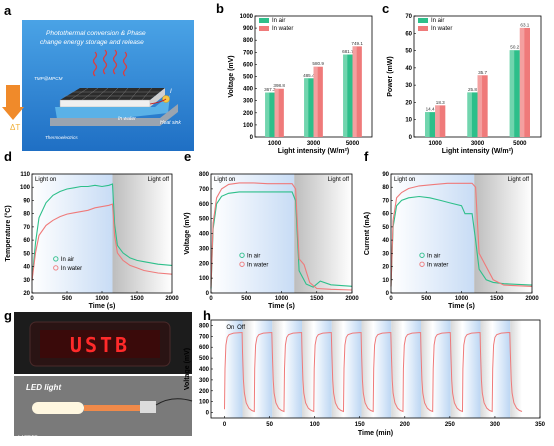  Describe the element at coordinates (204, 403) in the screenshot. I see `h-ytick-label: 100` at that location.